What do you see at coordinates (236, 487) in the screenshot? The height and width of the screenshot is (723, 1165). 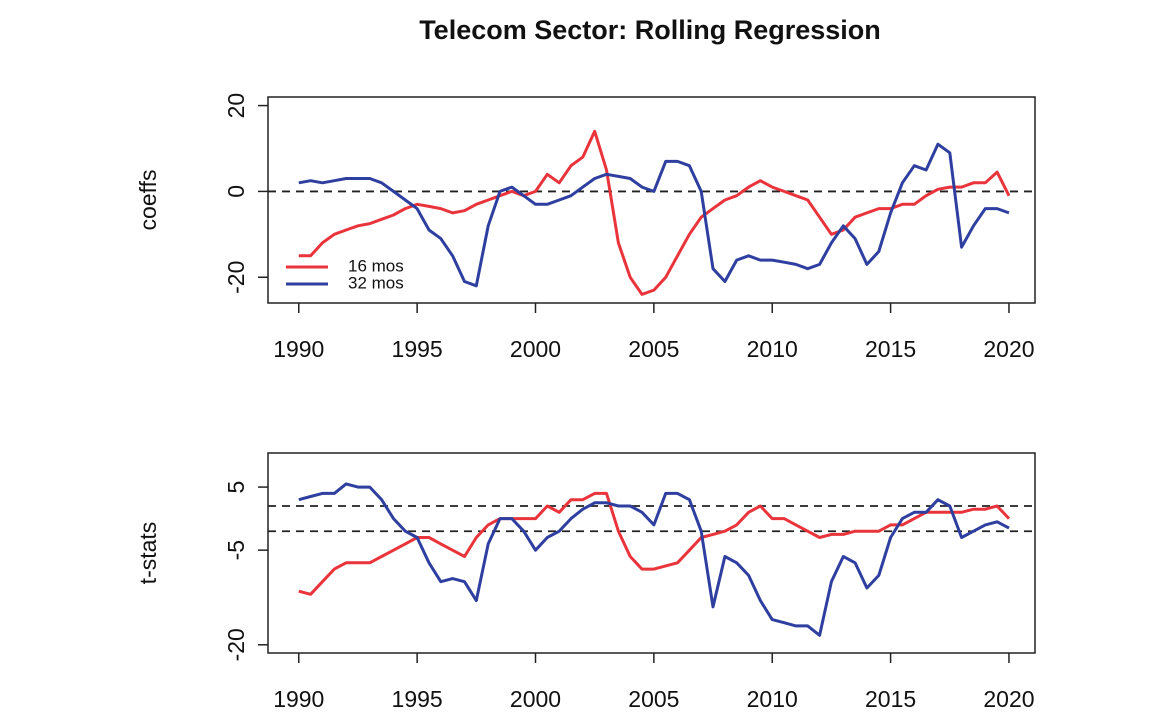 I see `y-tick-label: 5` at bounding box center [236, 487].